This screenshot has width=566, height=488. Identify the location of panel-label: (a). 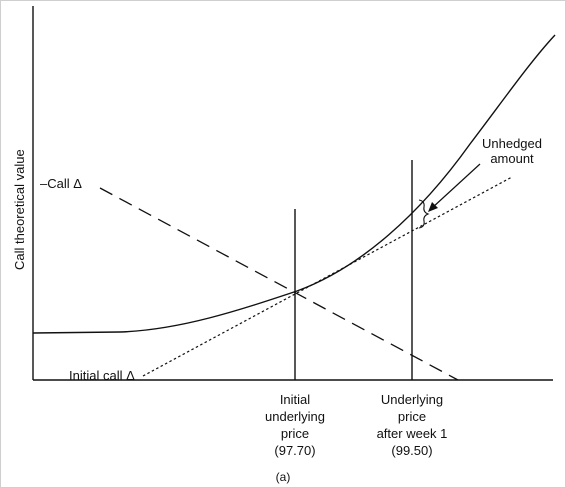
(283, 477).